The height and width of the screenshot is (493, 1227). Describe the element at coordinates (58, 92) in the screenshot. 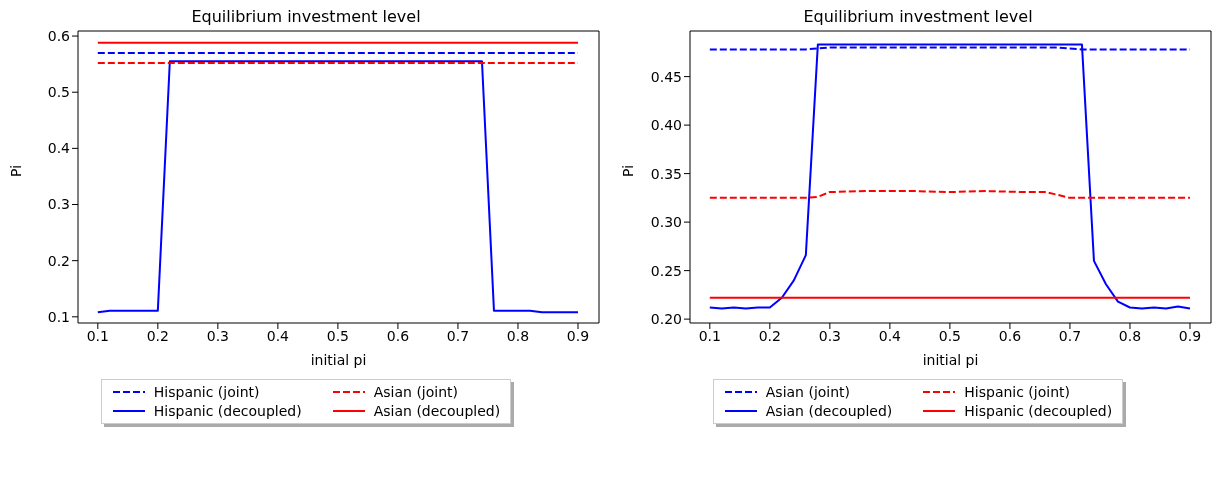

I see `y-tick-label: 0.5` at that location.